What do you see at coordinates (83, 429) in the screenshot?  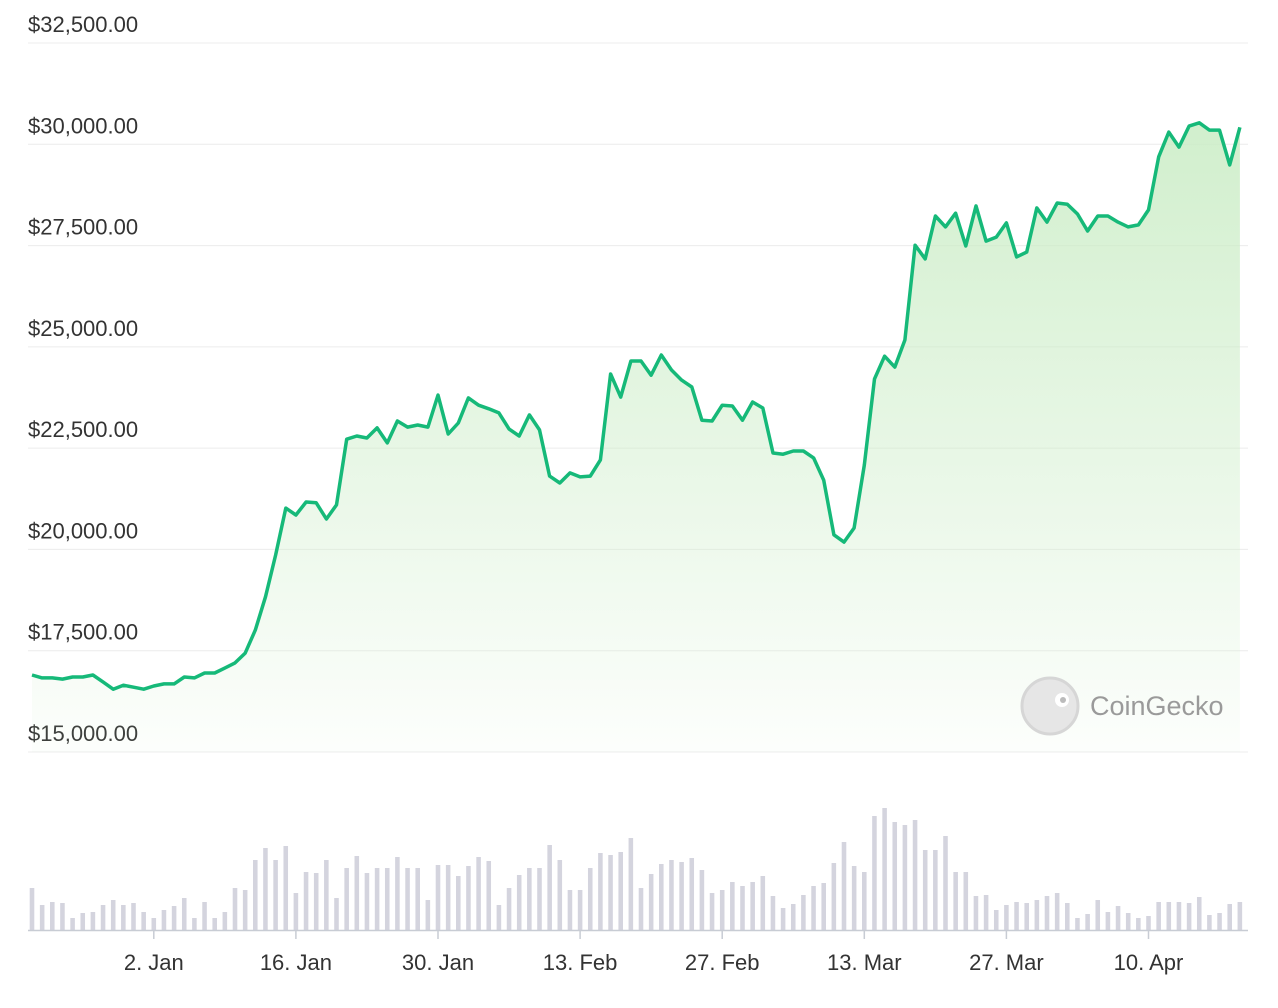 I see `y-tick-label: $22,500.00` at bounding box center [83, 429].